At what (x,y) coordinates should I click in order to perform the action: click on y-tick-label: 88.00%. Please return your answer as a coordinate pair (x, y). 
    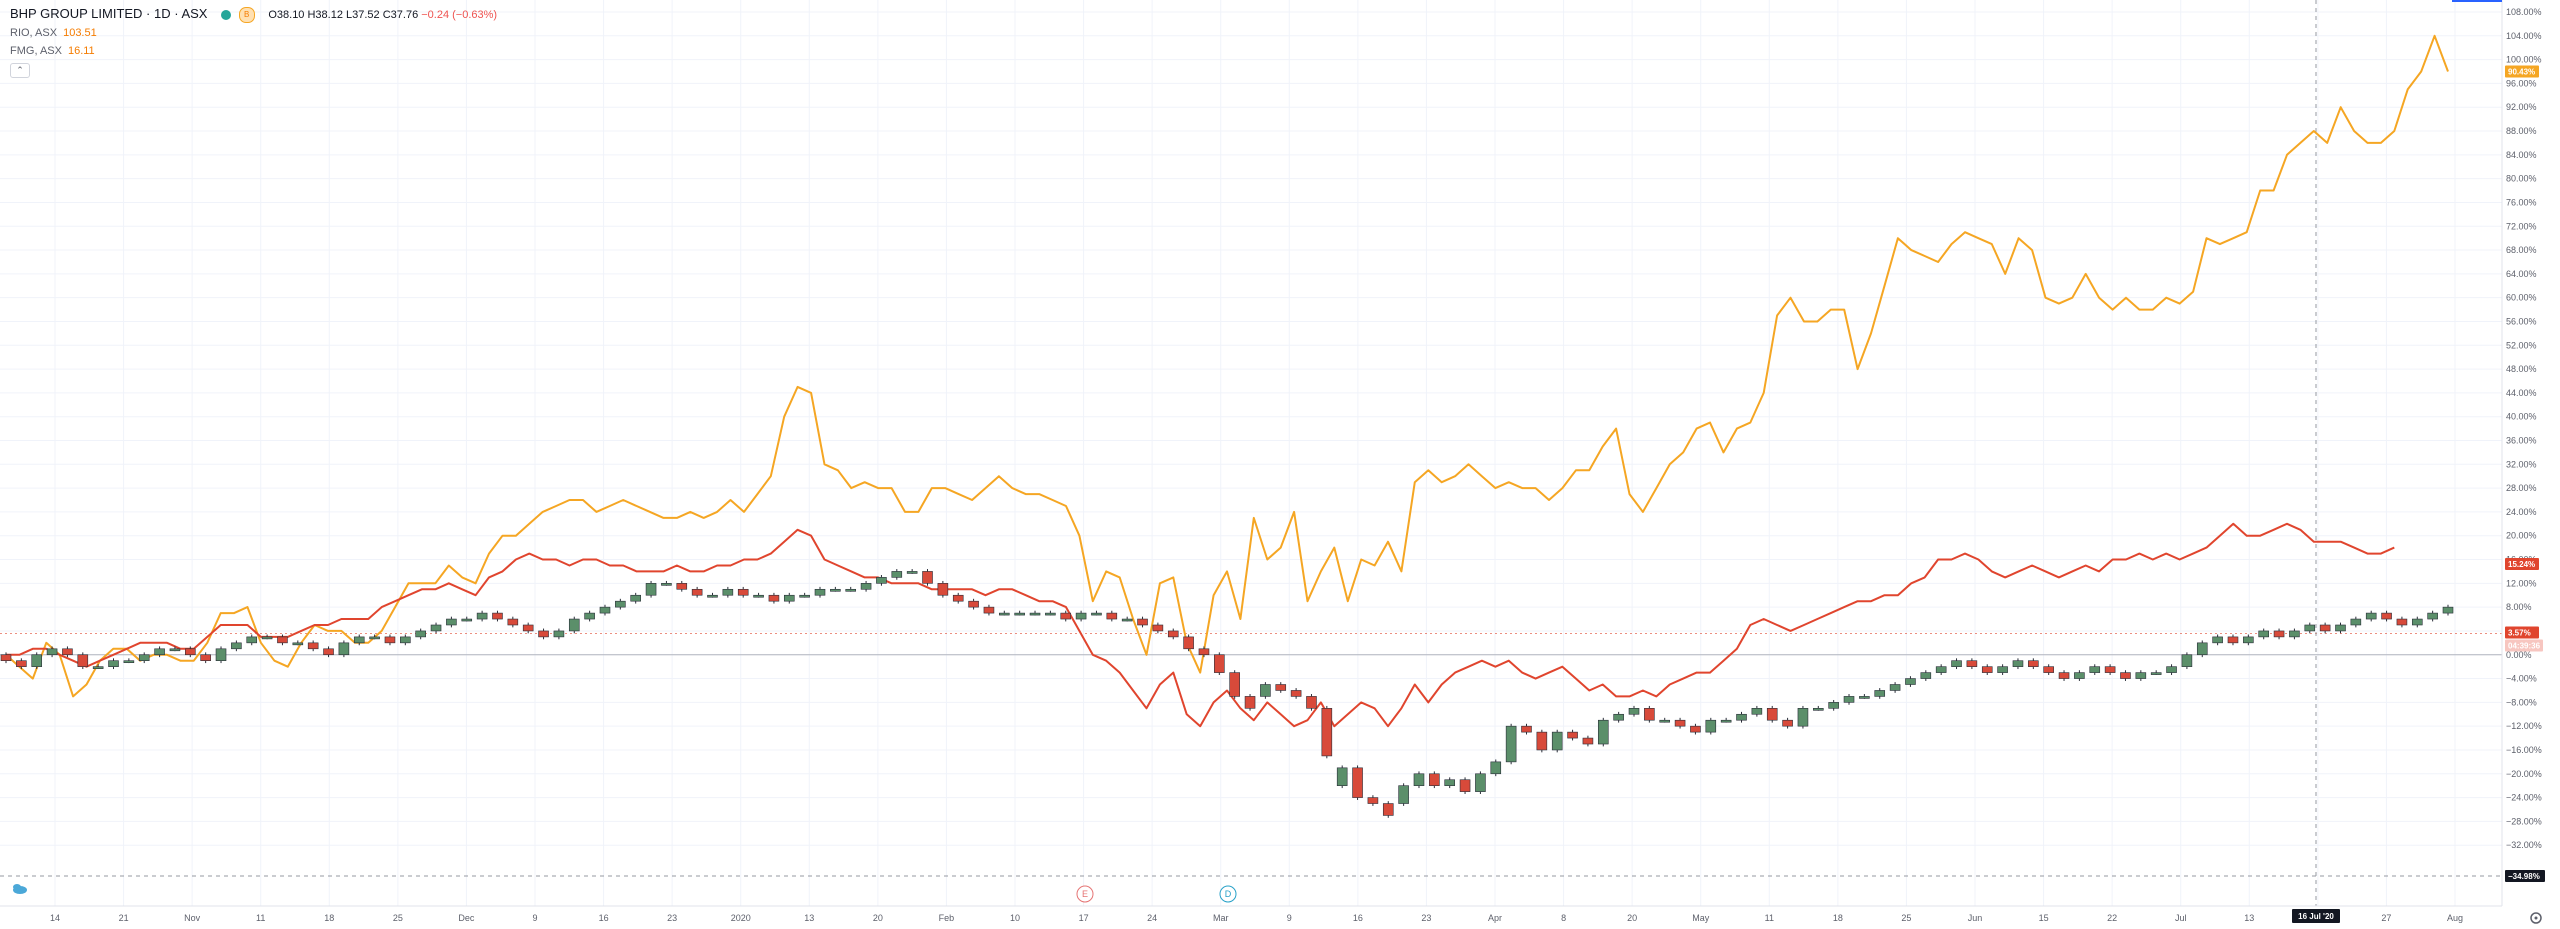
    Looking at the image, I should click on (2521, 131).